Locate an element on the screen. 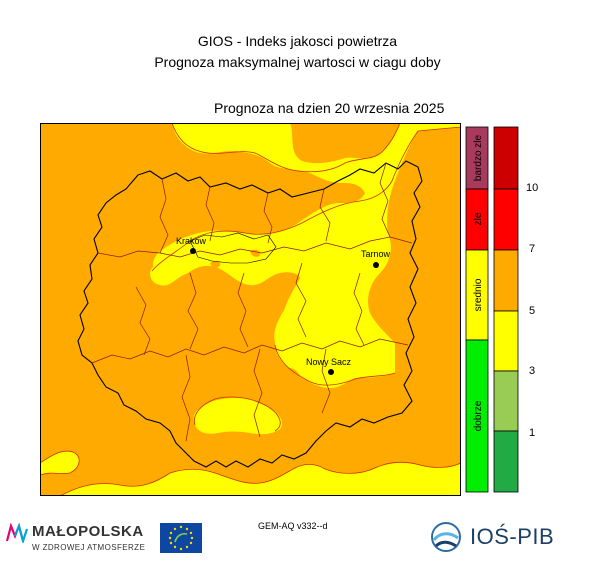 This screenshot has height=566, width=595. yellow-region-krakow is located at coordinates (246, 244).